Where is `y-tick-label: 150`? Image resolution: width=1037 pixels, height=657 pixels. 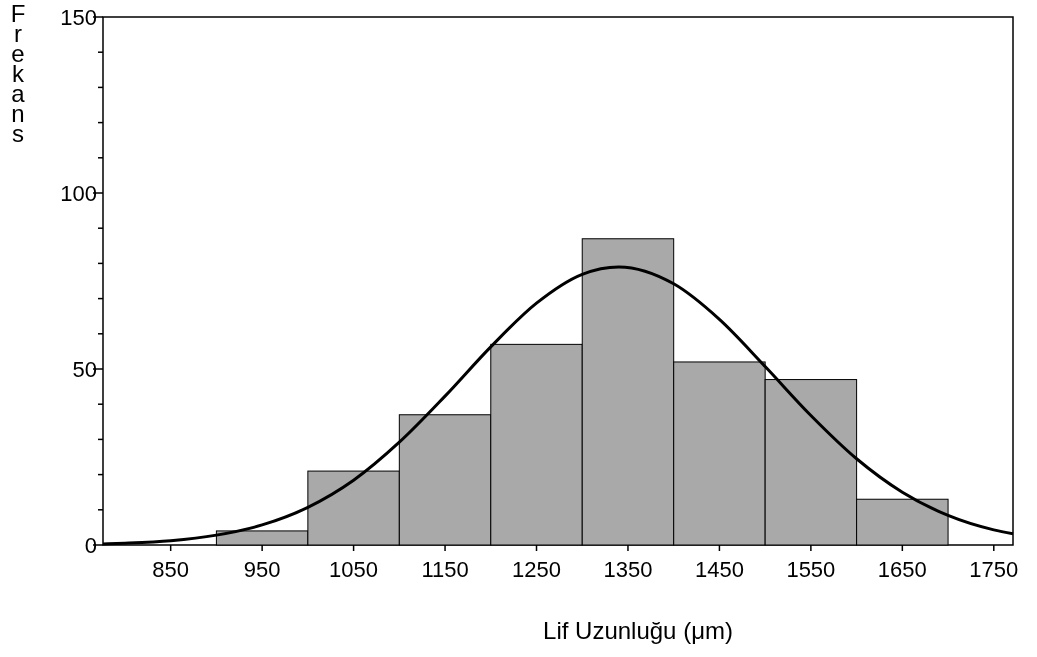 y-tick-label: 150 is located at coordinates (78, 17).